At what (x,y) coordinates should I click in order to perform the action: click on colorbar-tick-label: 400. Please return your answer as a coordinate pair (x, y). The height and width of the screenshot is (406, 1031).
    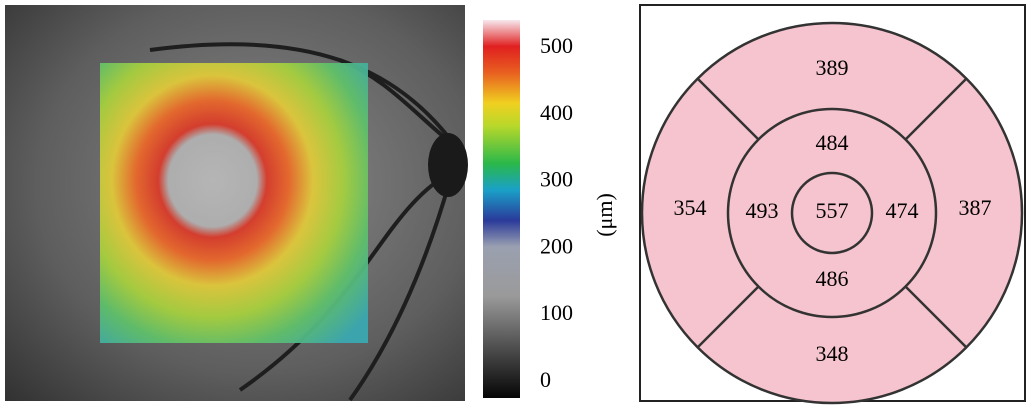
    Looking at the image, I should click on (556, 112).